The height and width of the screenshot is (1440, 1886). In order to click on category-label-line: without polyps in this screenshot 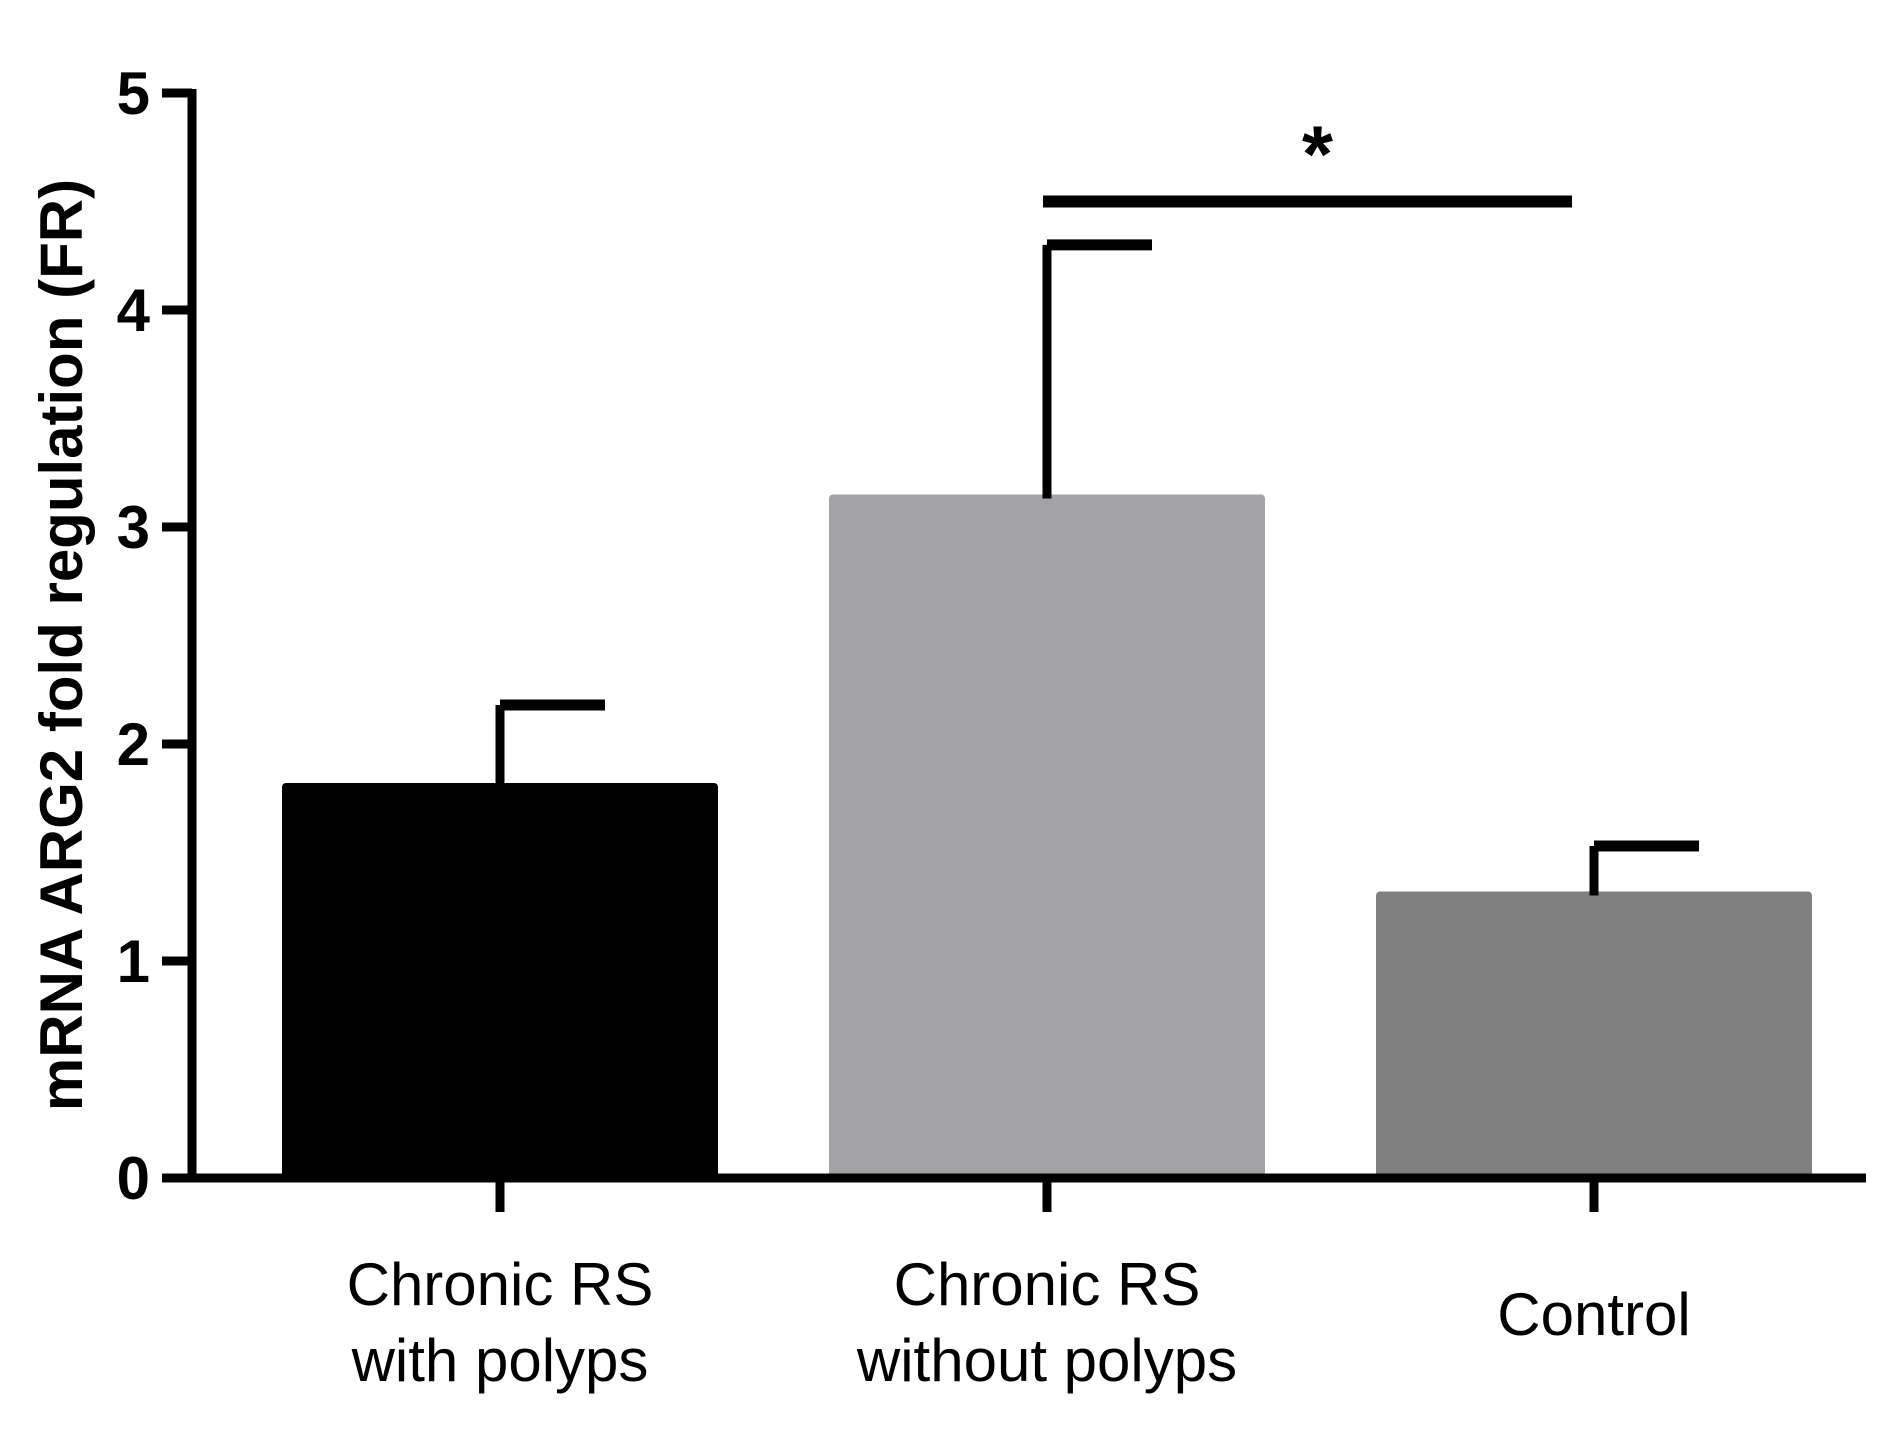, I will do `click(1046, 1360)`.